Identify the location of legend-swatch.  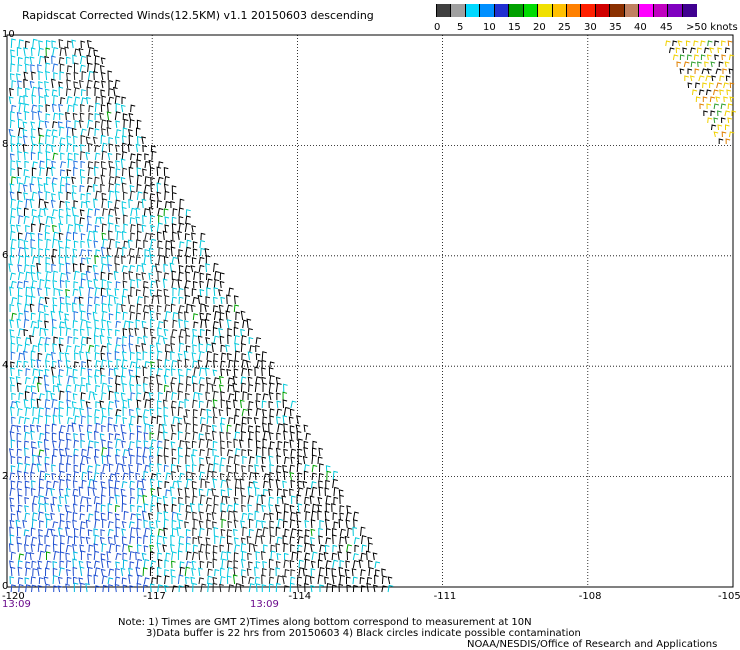
(458, 10).